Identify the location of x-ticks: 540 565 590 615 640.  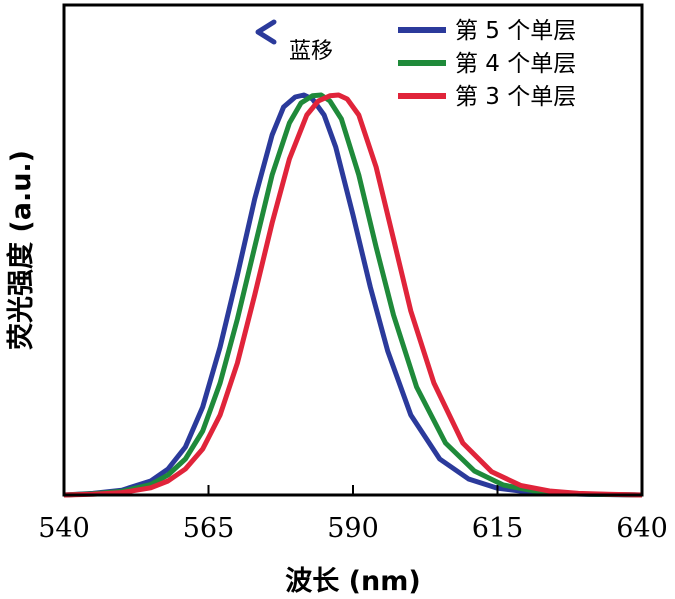
(353, 514).